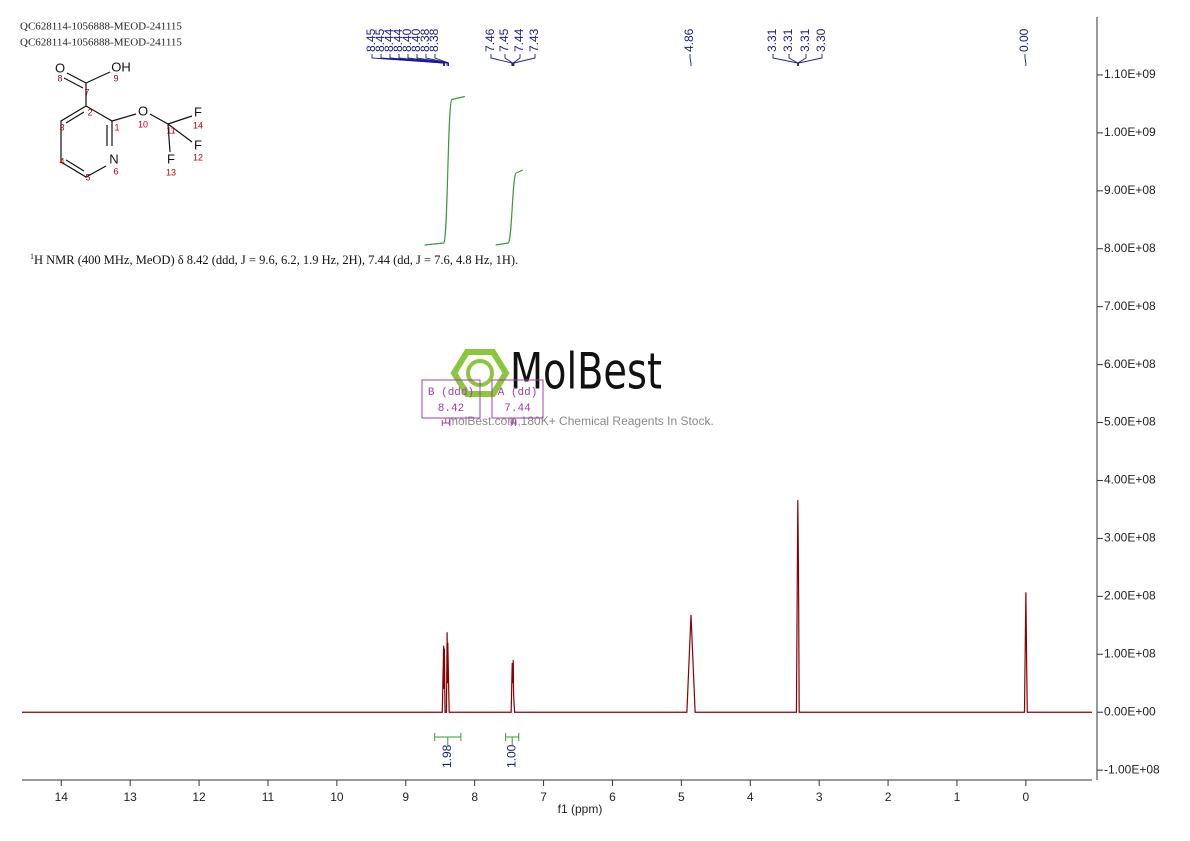 The image size is (1190, 841). I want to click on atom-number: 1, so click(116, 127).